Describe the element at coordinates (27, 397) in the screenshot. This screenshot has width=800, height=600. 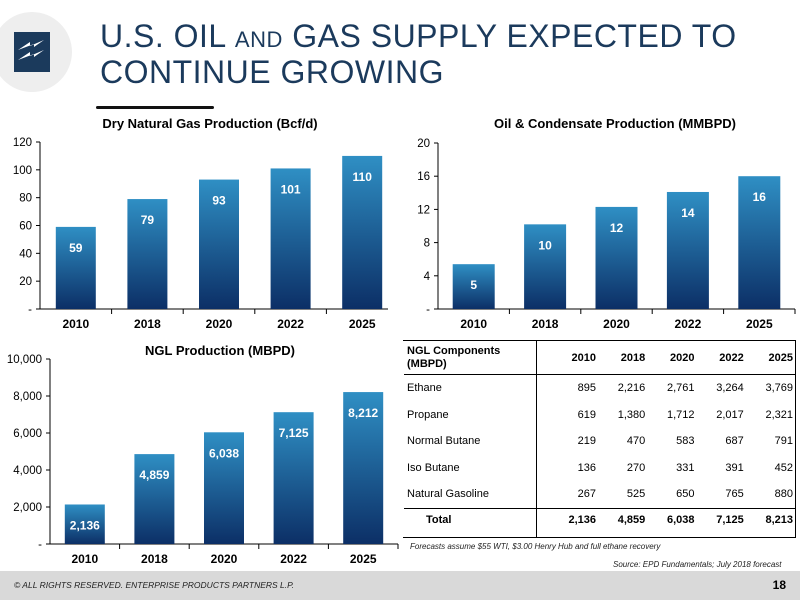
I see `y-tick-label: 8,000` at that location.